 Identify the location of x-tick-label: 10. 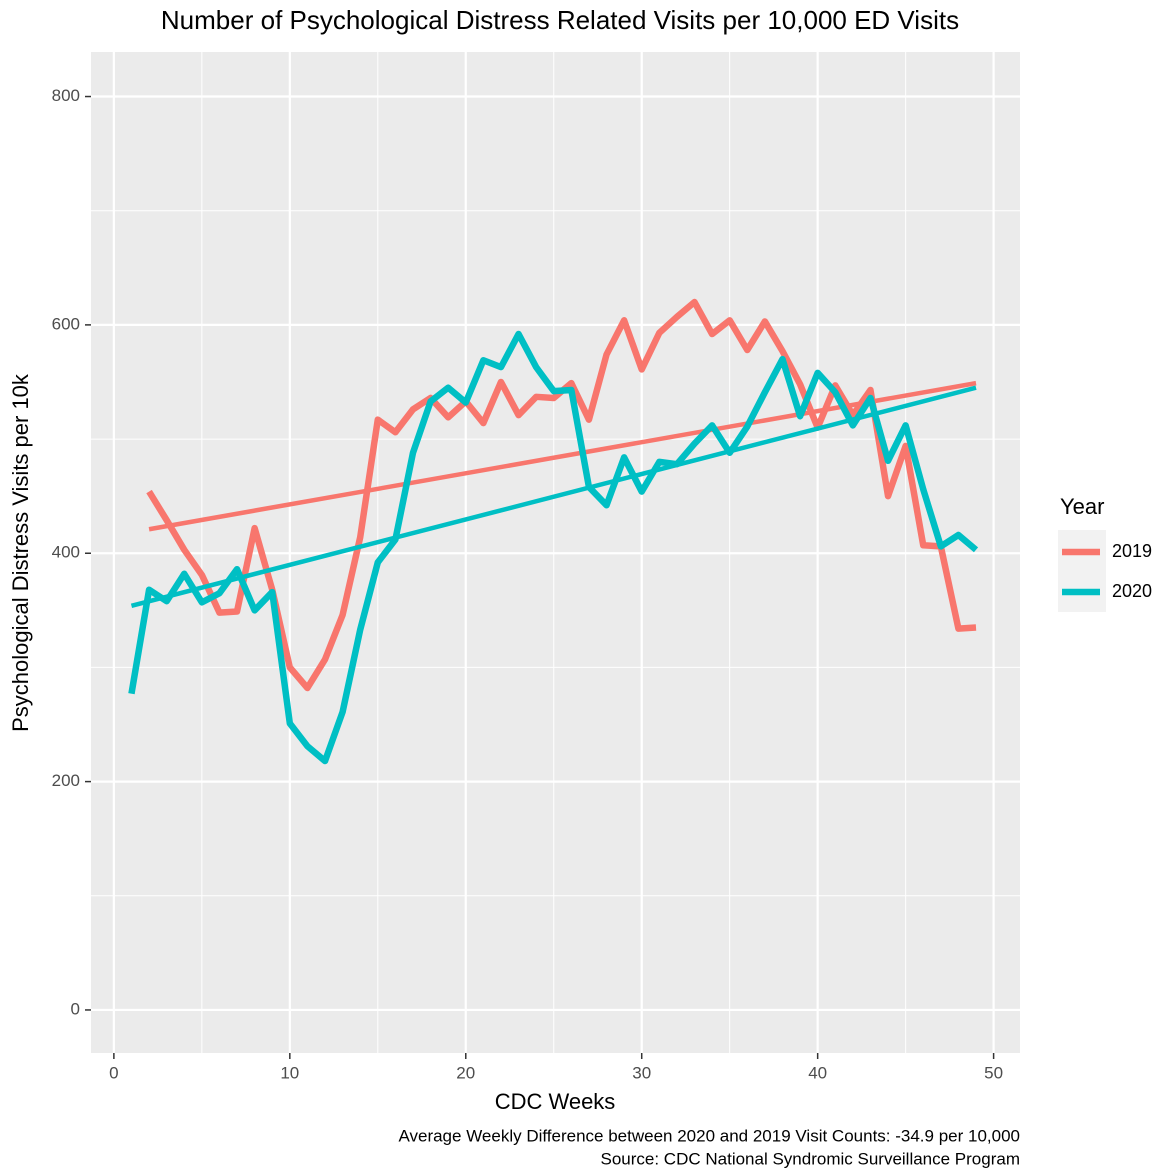
(289, 1072).